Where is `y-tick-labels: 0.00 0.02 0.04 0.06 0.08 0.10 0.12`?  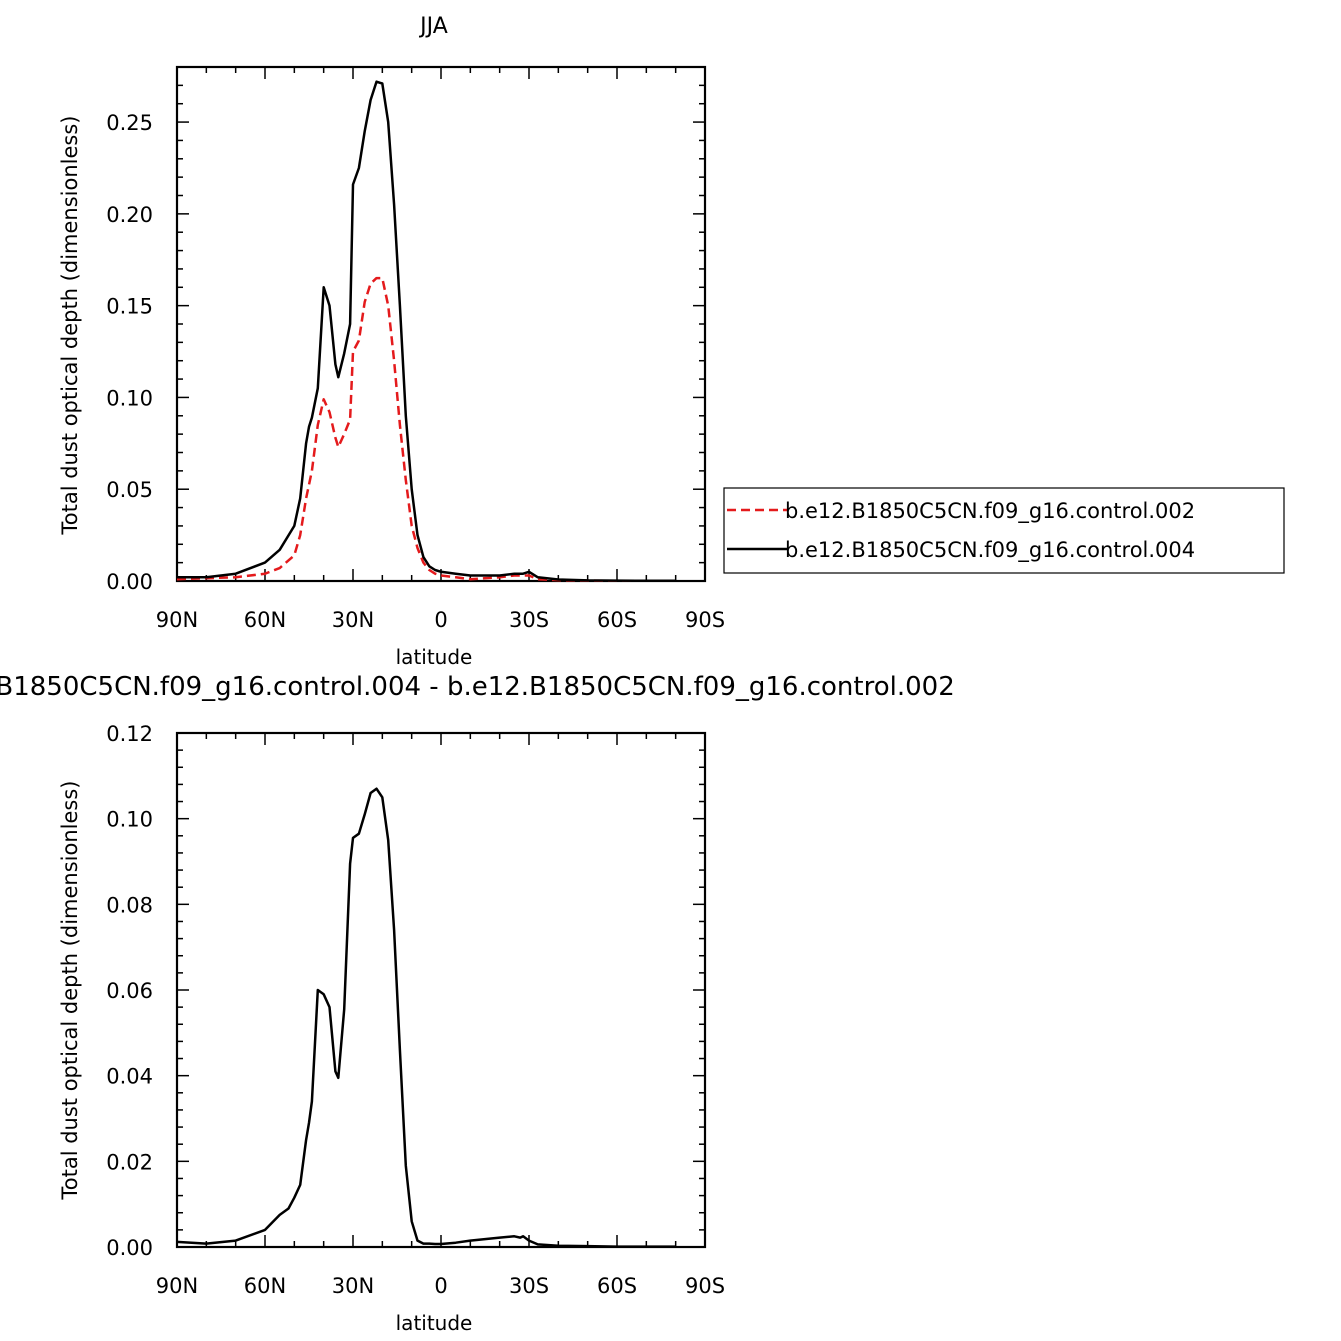 y-tick-labels: 0.00 0.02 0.04 0.06 0.08 0.10 0.12 is located at coordinates (129, 991).